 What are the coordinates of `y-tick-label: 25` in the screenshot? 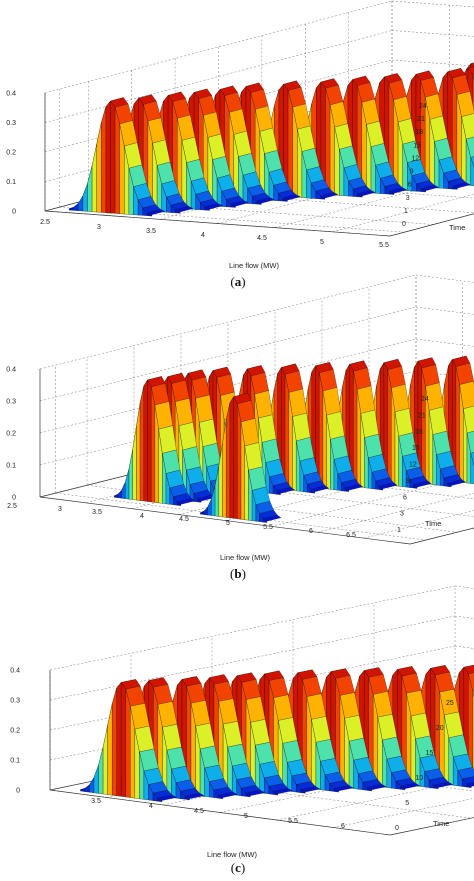 It's located at (450, 703).